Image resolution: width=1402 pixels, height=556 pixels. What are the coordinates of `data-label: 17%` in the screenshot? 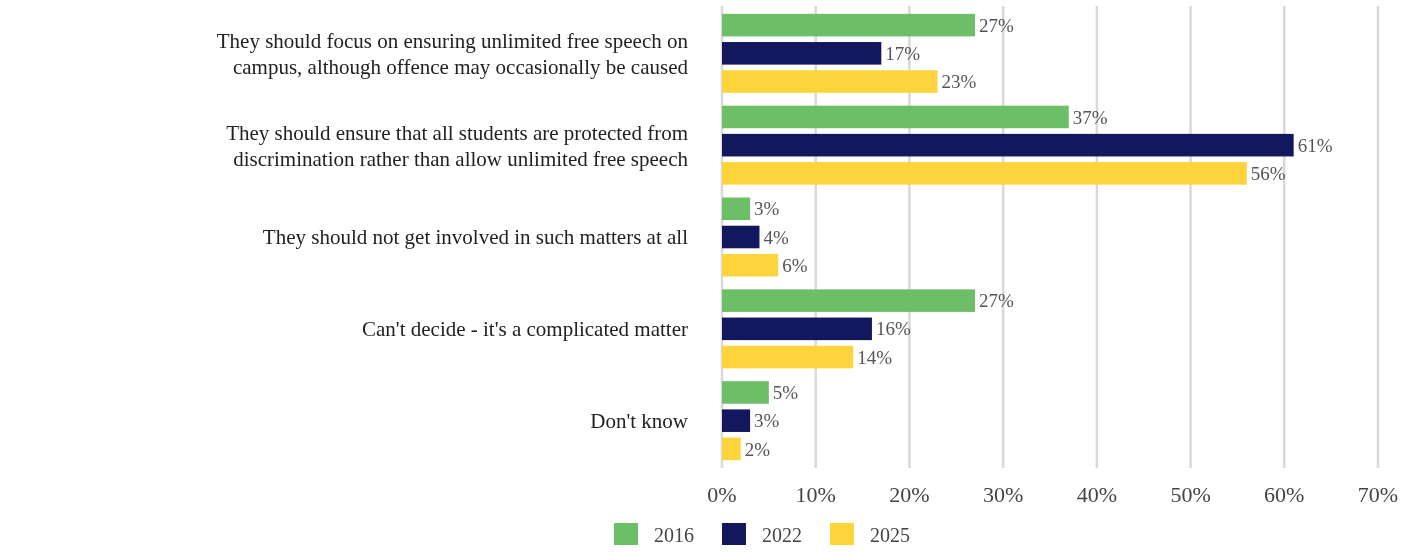 It's located at (903, 53).